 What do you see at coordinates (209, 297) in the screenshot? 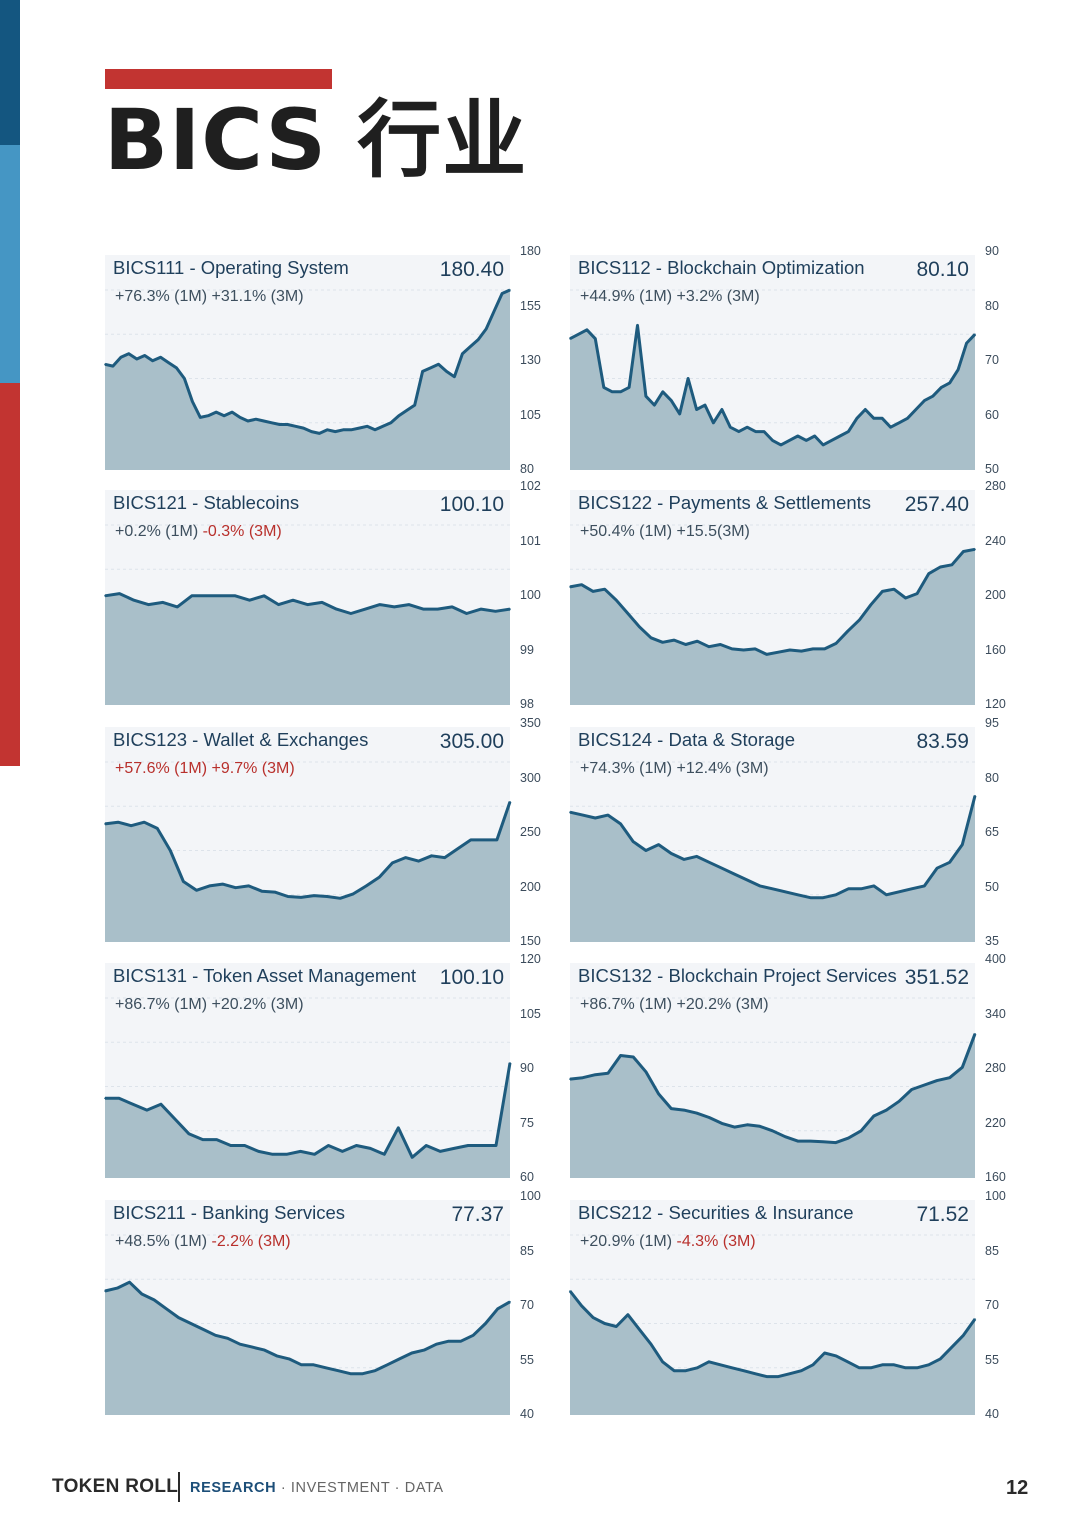
I see `change-summary: +76.3% (1M) +31.1% (3M)` at bounding box center [209, 297].